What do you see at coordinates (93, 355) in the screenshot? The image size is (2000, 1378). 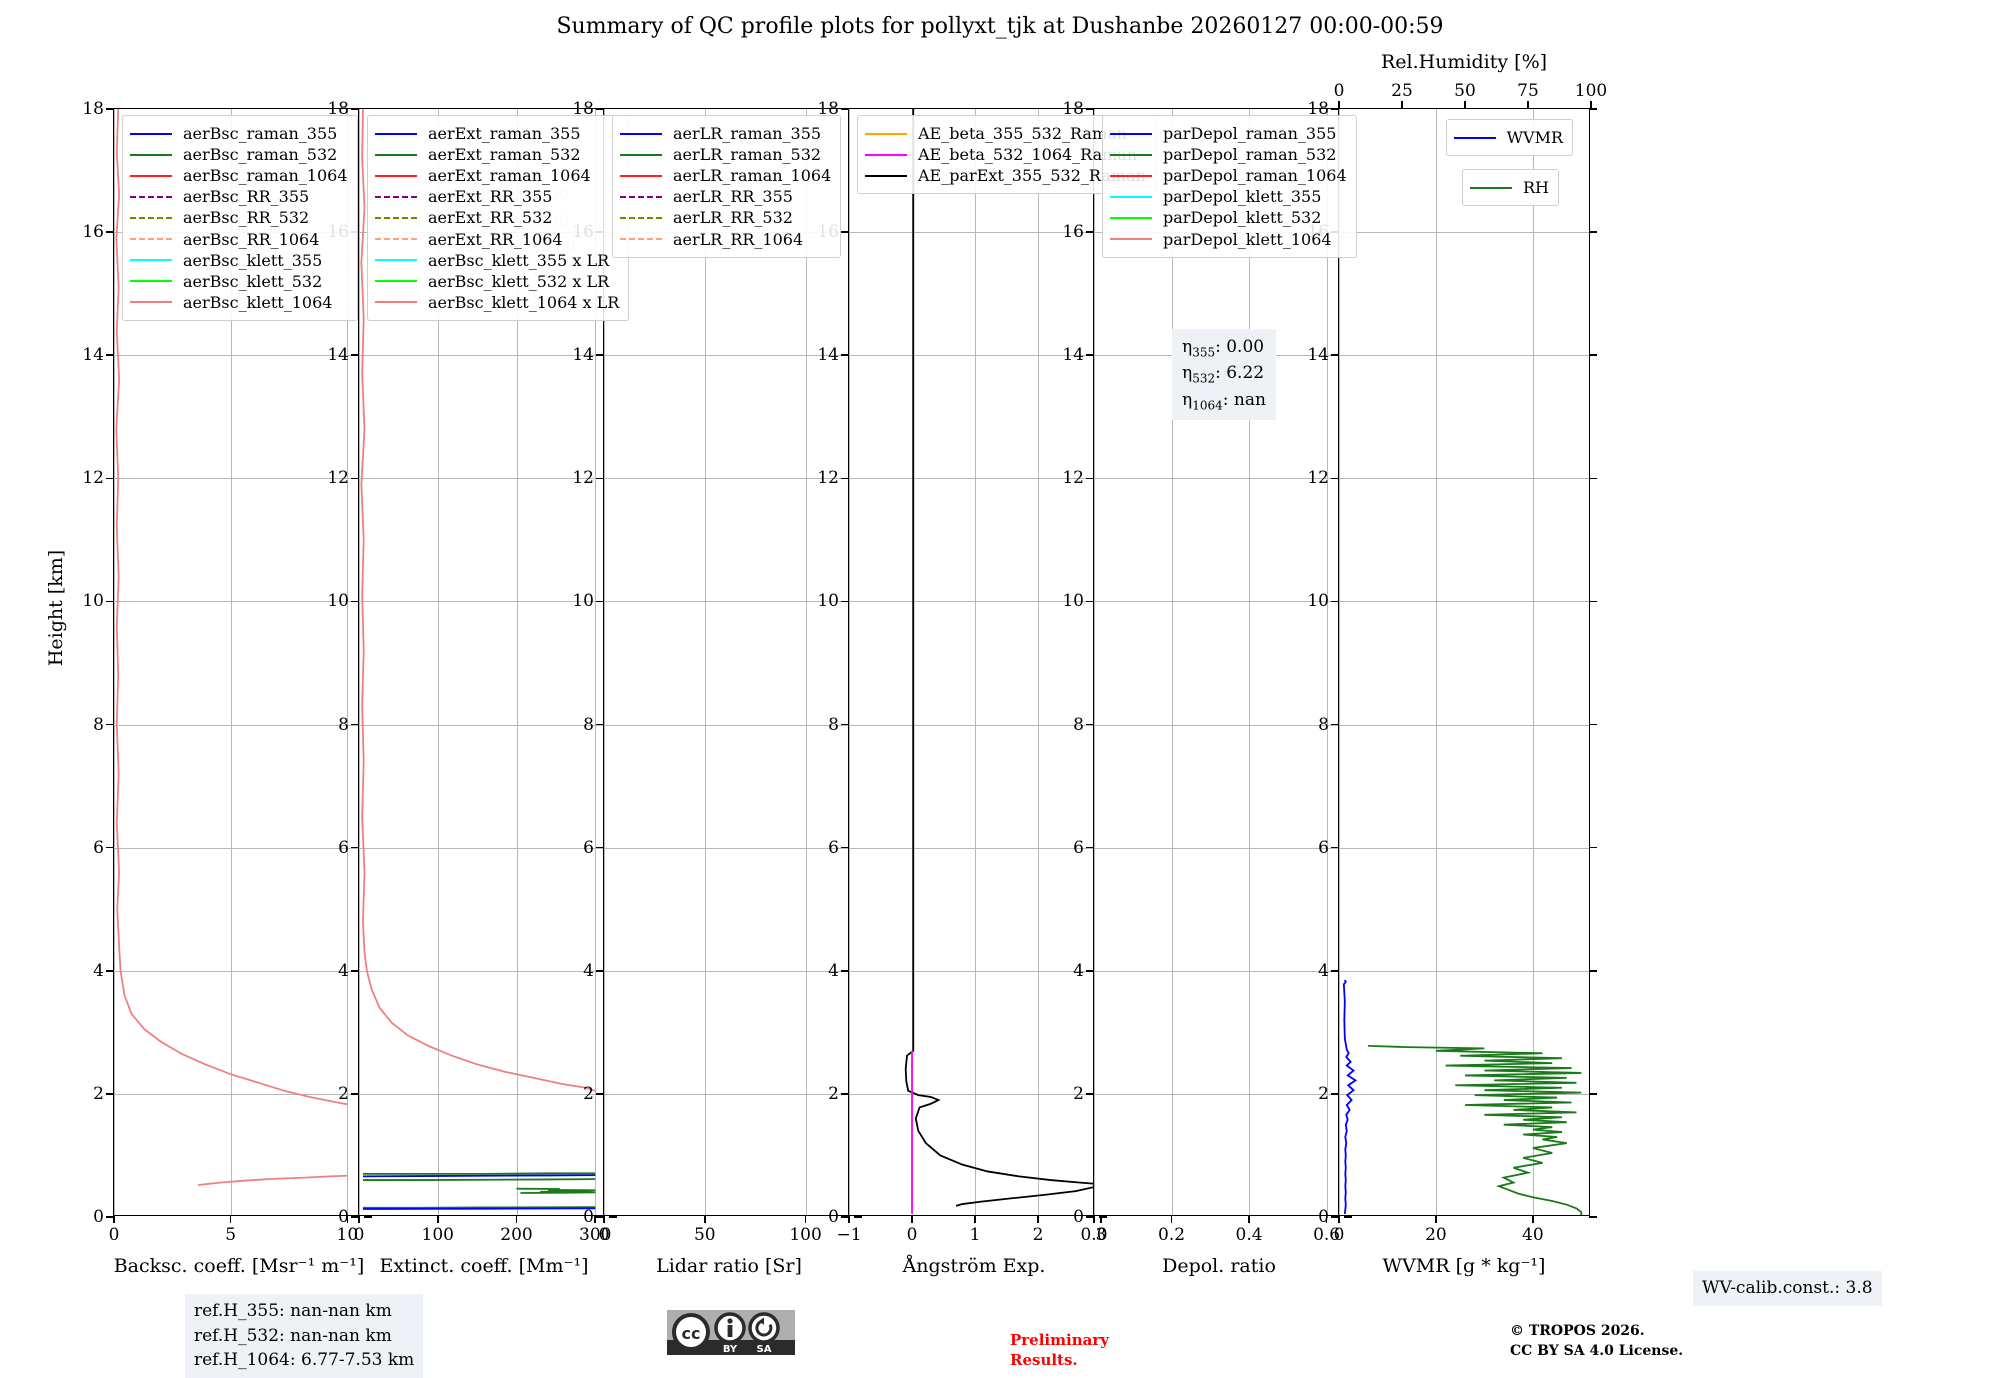 I see `y-tick-label: 14` at bounding box center [93, 355].